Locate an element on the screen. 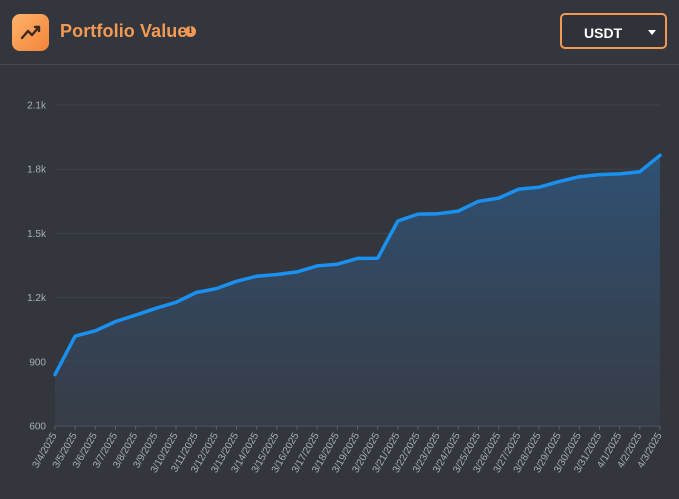 This screenshot has width=679, height=499. card-header: Portfolio Value i USDT is located at coordinates (339, 32).